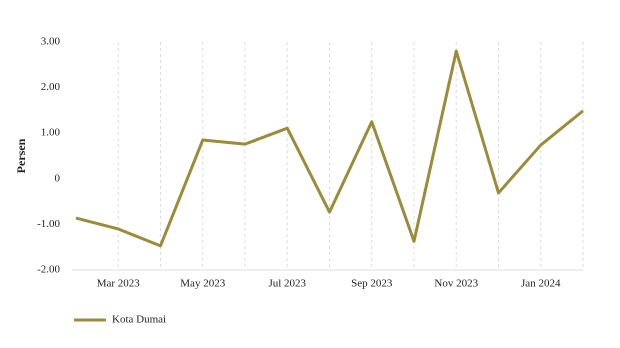  I want to click on y-tick-label: 3.00, so click(51, 42).